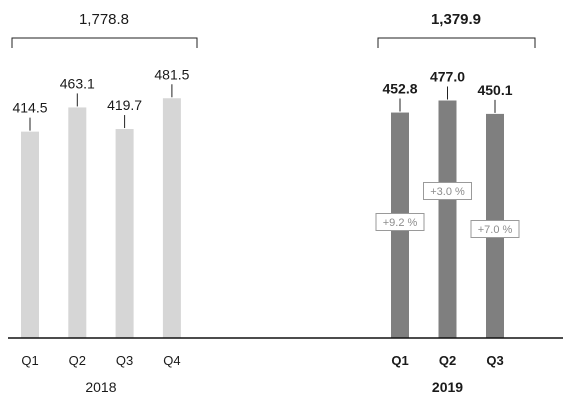  Describe the element at coordinates (124, 360) in the screenshot. I see `group-2018-category-label-Q3: Q3` at that location.